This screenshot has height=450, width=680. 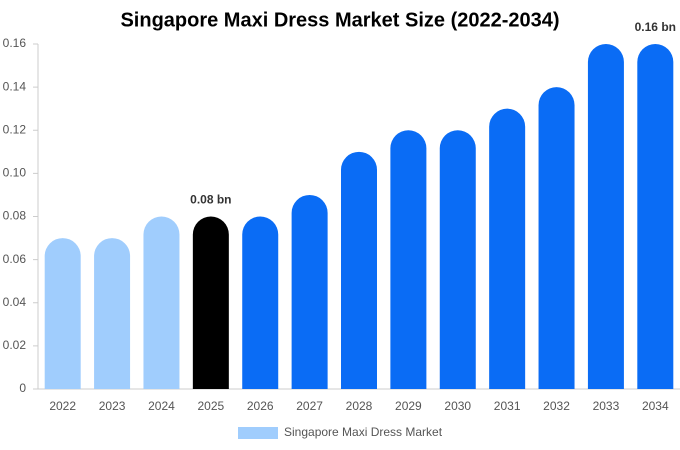 What do you see at coordinates (210, 406) in the screenshot?
I see `x-tick-label: 2025` at bounding box center [210, 406].